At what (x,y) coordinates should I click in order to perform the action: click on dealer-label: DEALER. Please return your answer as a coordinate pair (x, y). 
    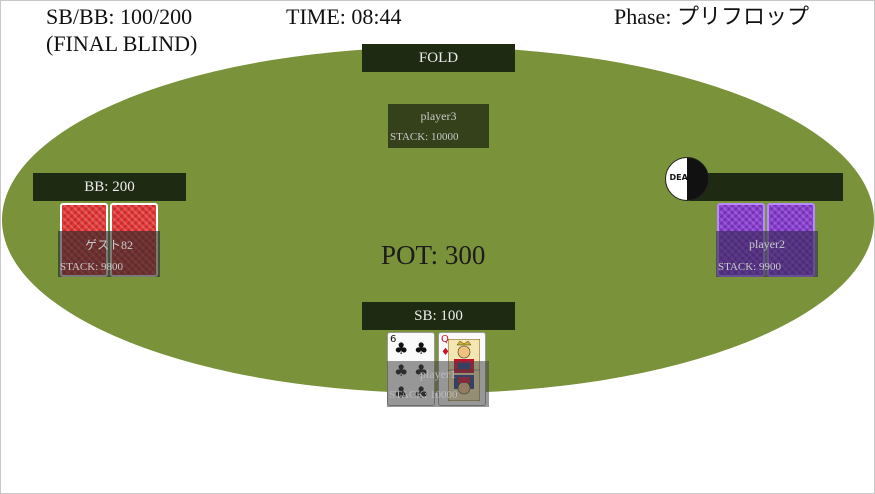
    Looking at the image, I should click on (687, 177).